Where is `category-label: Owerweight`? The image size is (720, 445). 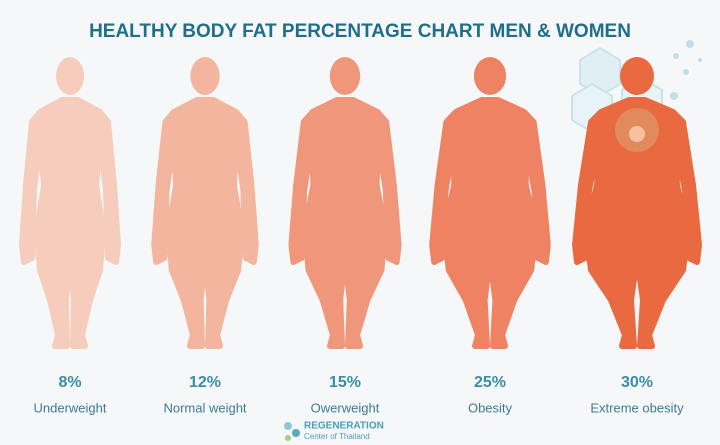
category-label: Owerweight is located at coordinates (345, 407).